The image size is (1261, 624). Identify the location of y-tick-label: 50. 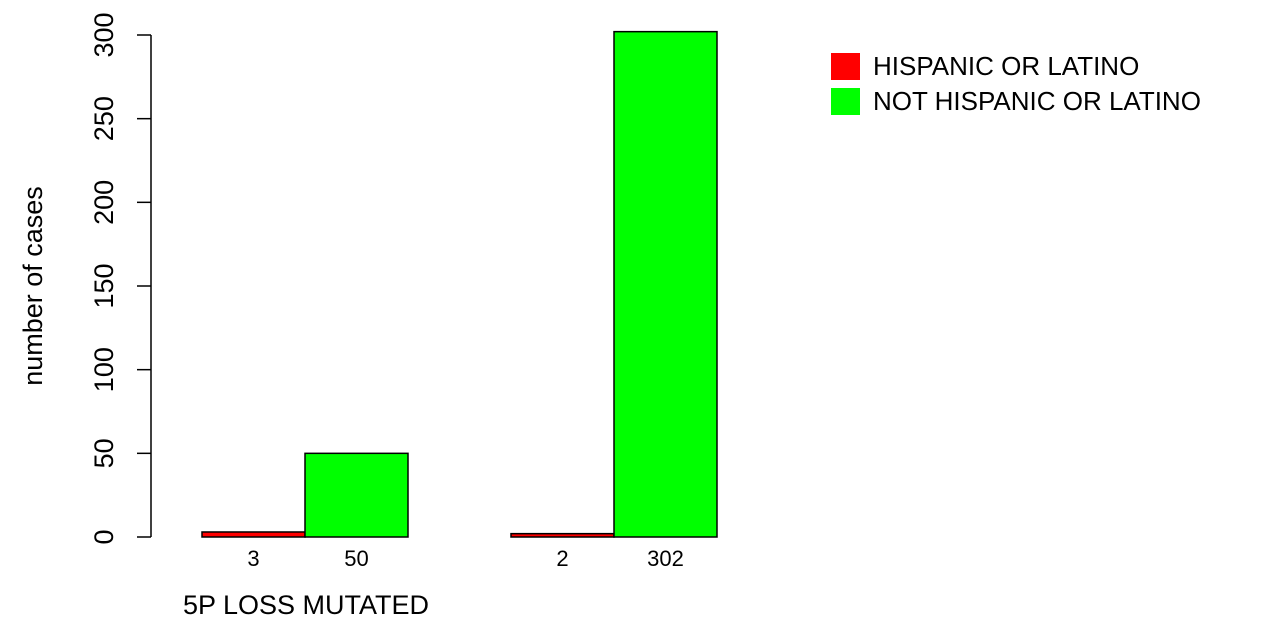
(104, 453).